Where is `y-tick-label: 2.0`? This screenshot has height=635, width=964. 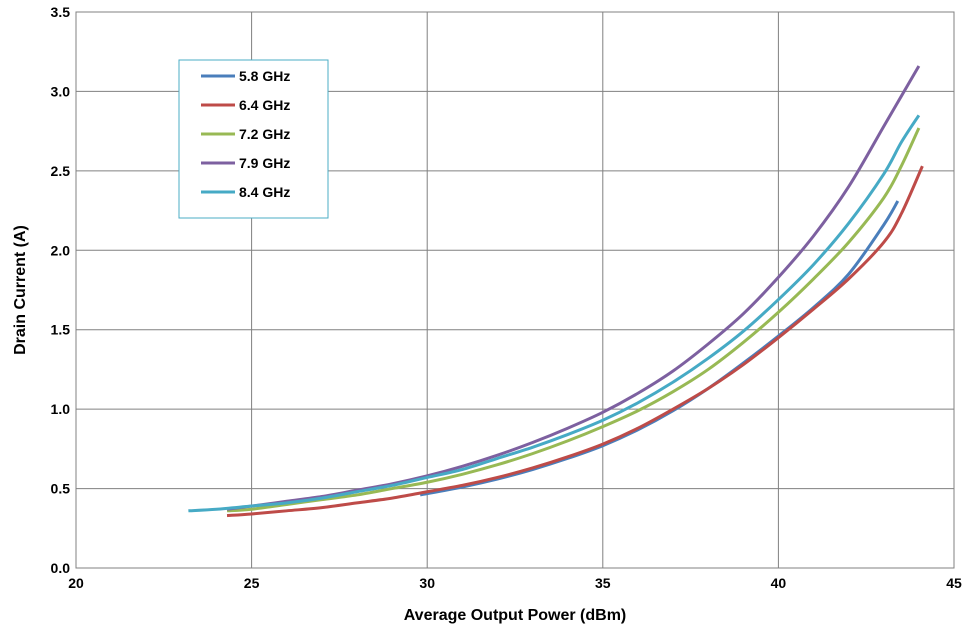 y-tick-label: 2.0 is located at coordinates (61, 250).